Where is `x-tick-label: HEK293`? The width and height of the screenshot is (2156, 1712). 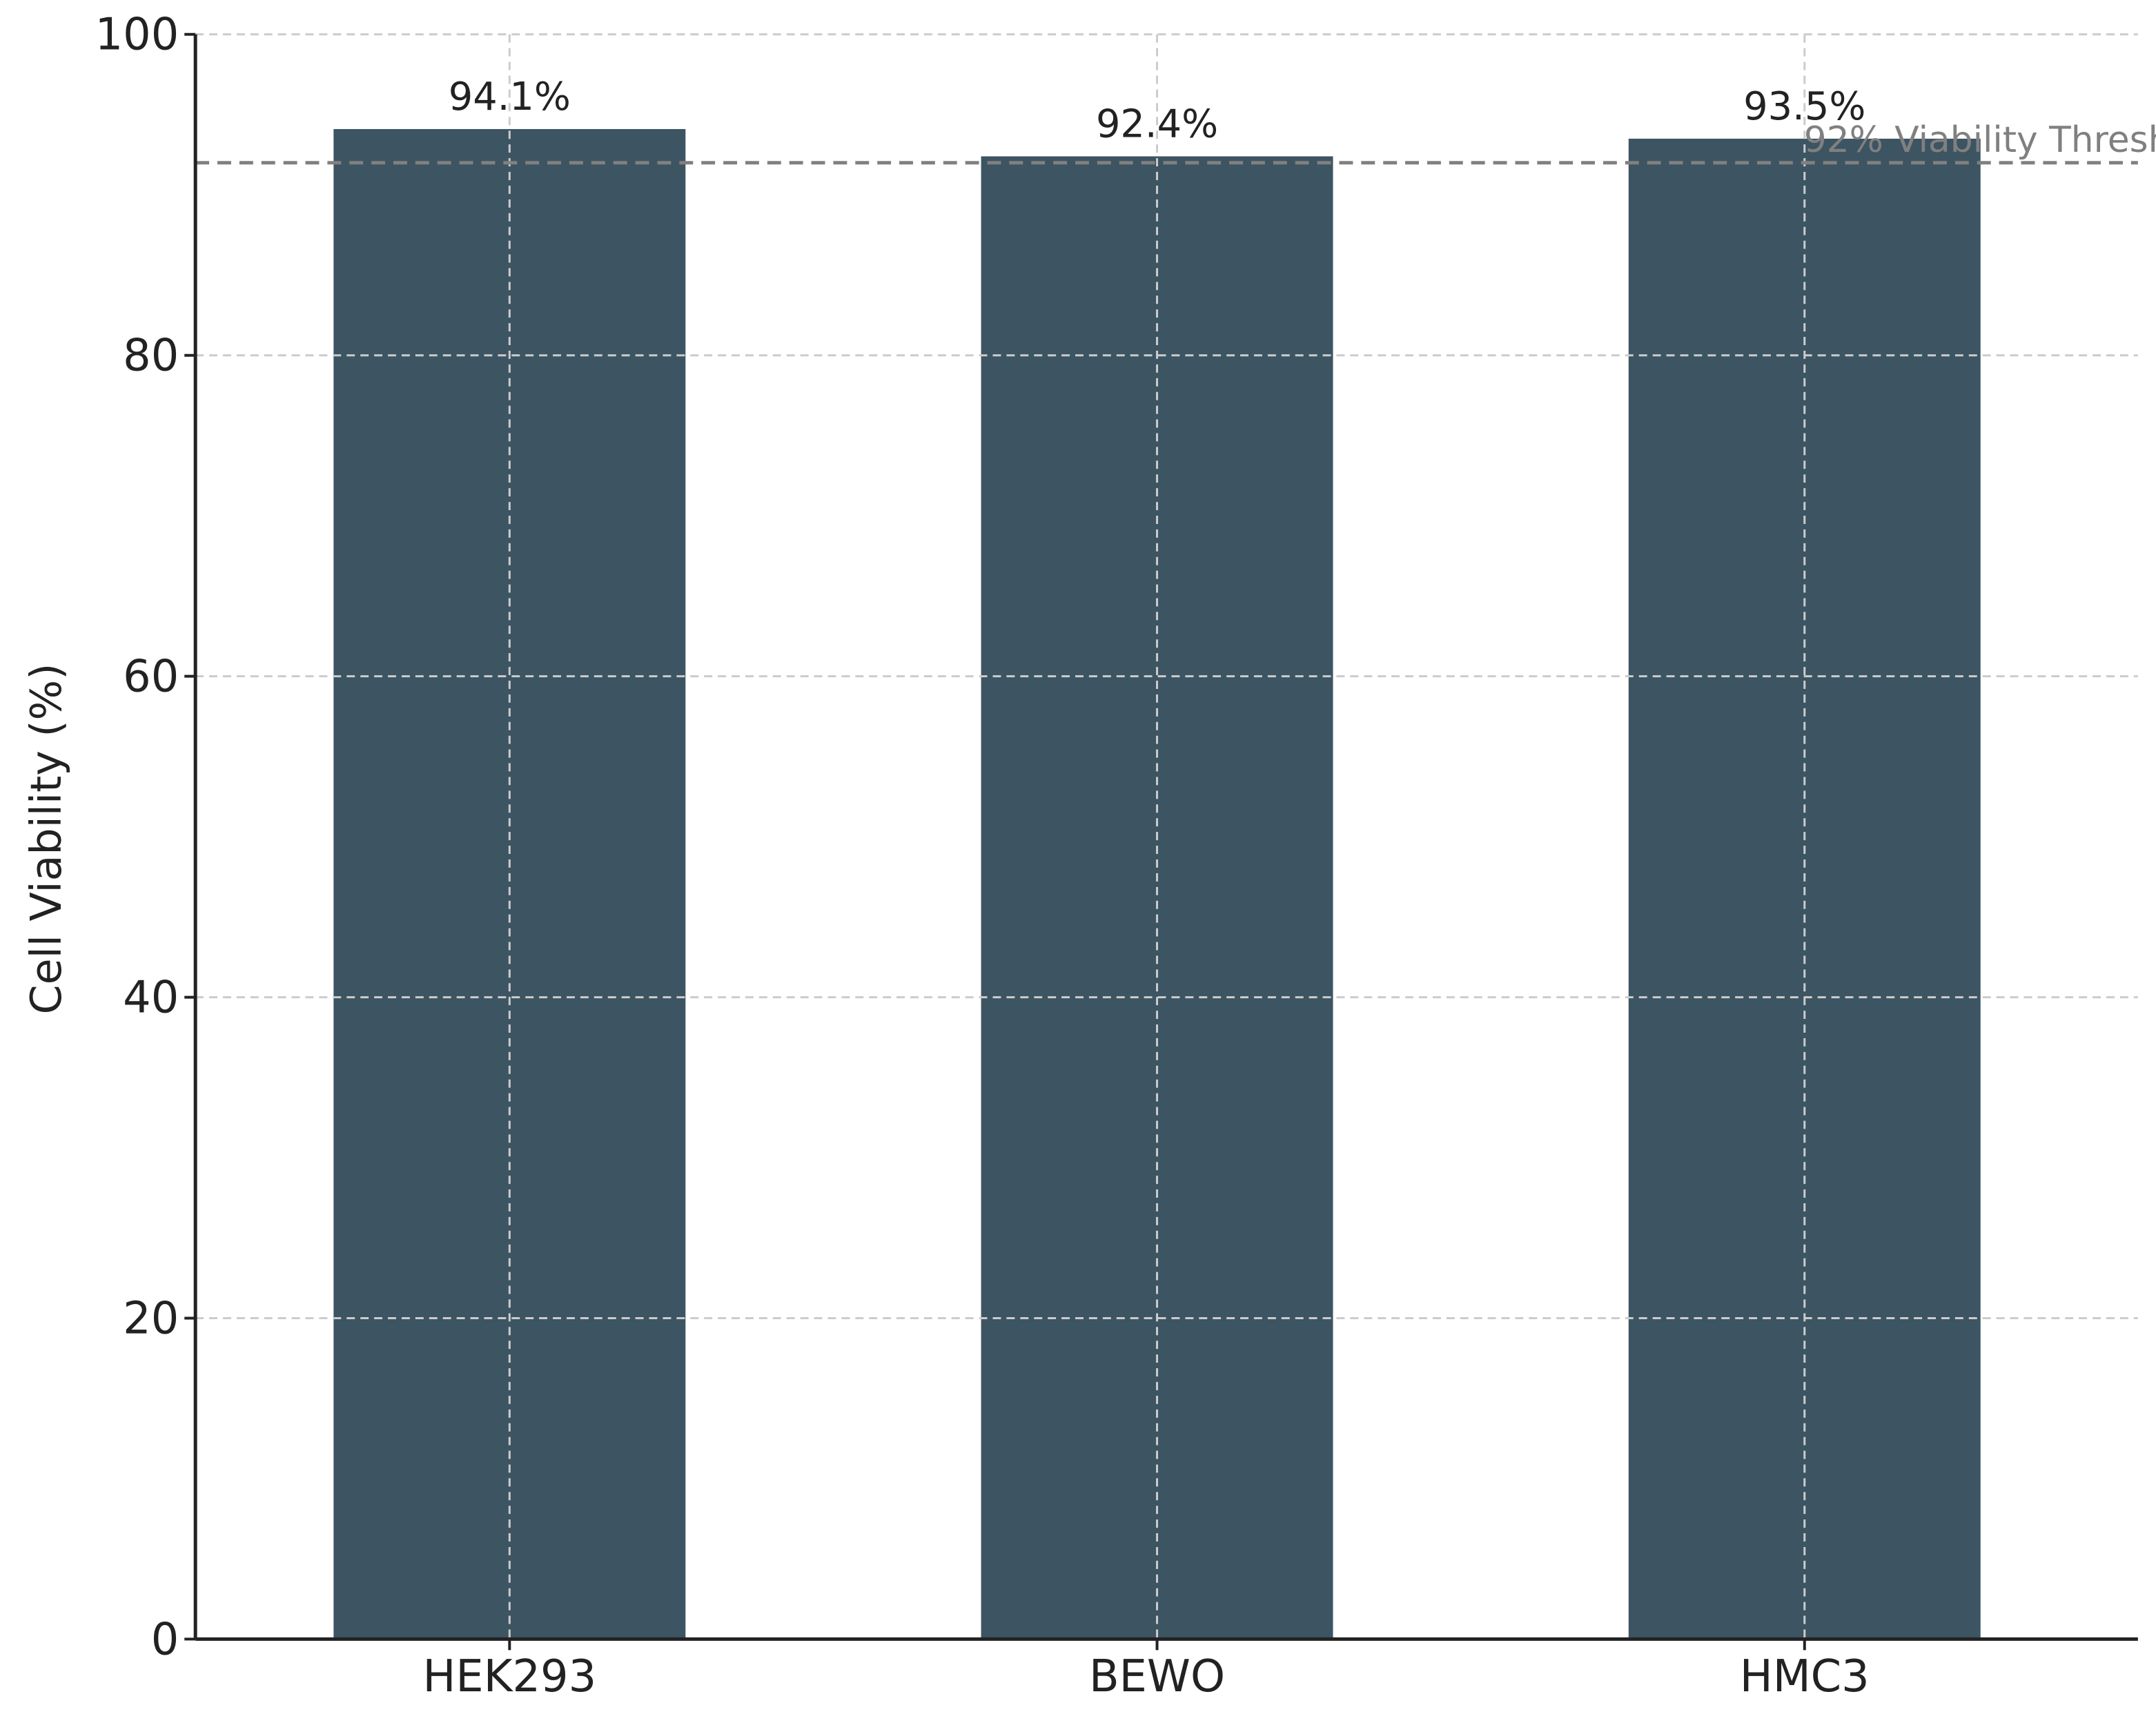 x-tick-label: HEK293 is located at coordinates (510, 1676).